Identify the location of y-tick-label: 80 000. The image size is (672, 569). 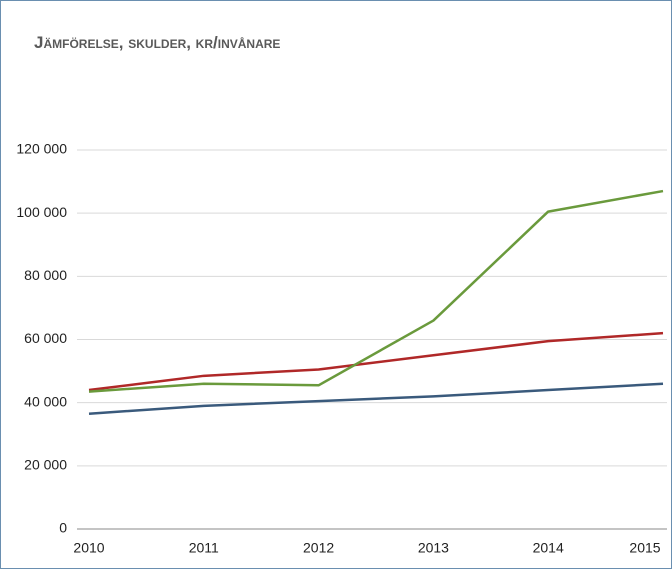
(45, 275).